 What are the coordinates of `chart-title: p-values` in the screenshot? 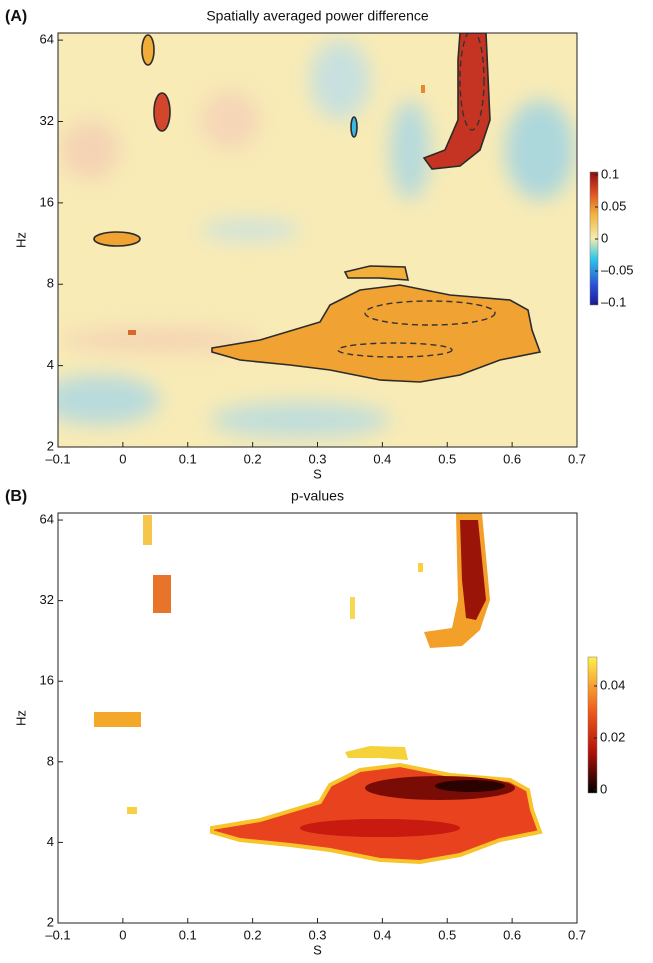 It's located at (317, 496).